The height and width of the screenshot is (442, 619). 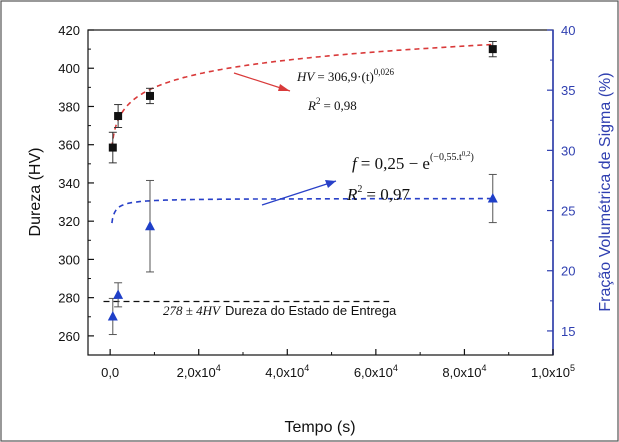 I want to click on left-tick-label: 420, so click(x=69, y=30).